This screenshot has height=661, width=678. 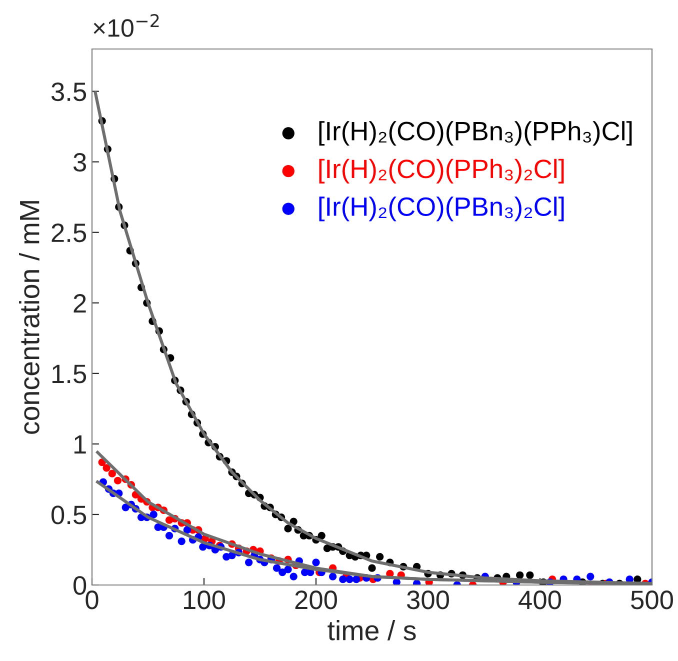 What do you see at coordinates (652, 600) in the screenshot?
I see `x-tick-label: 500` at bounding box center [652, 600].